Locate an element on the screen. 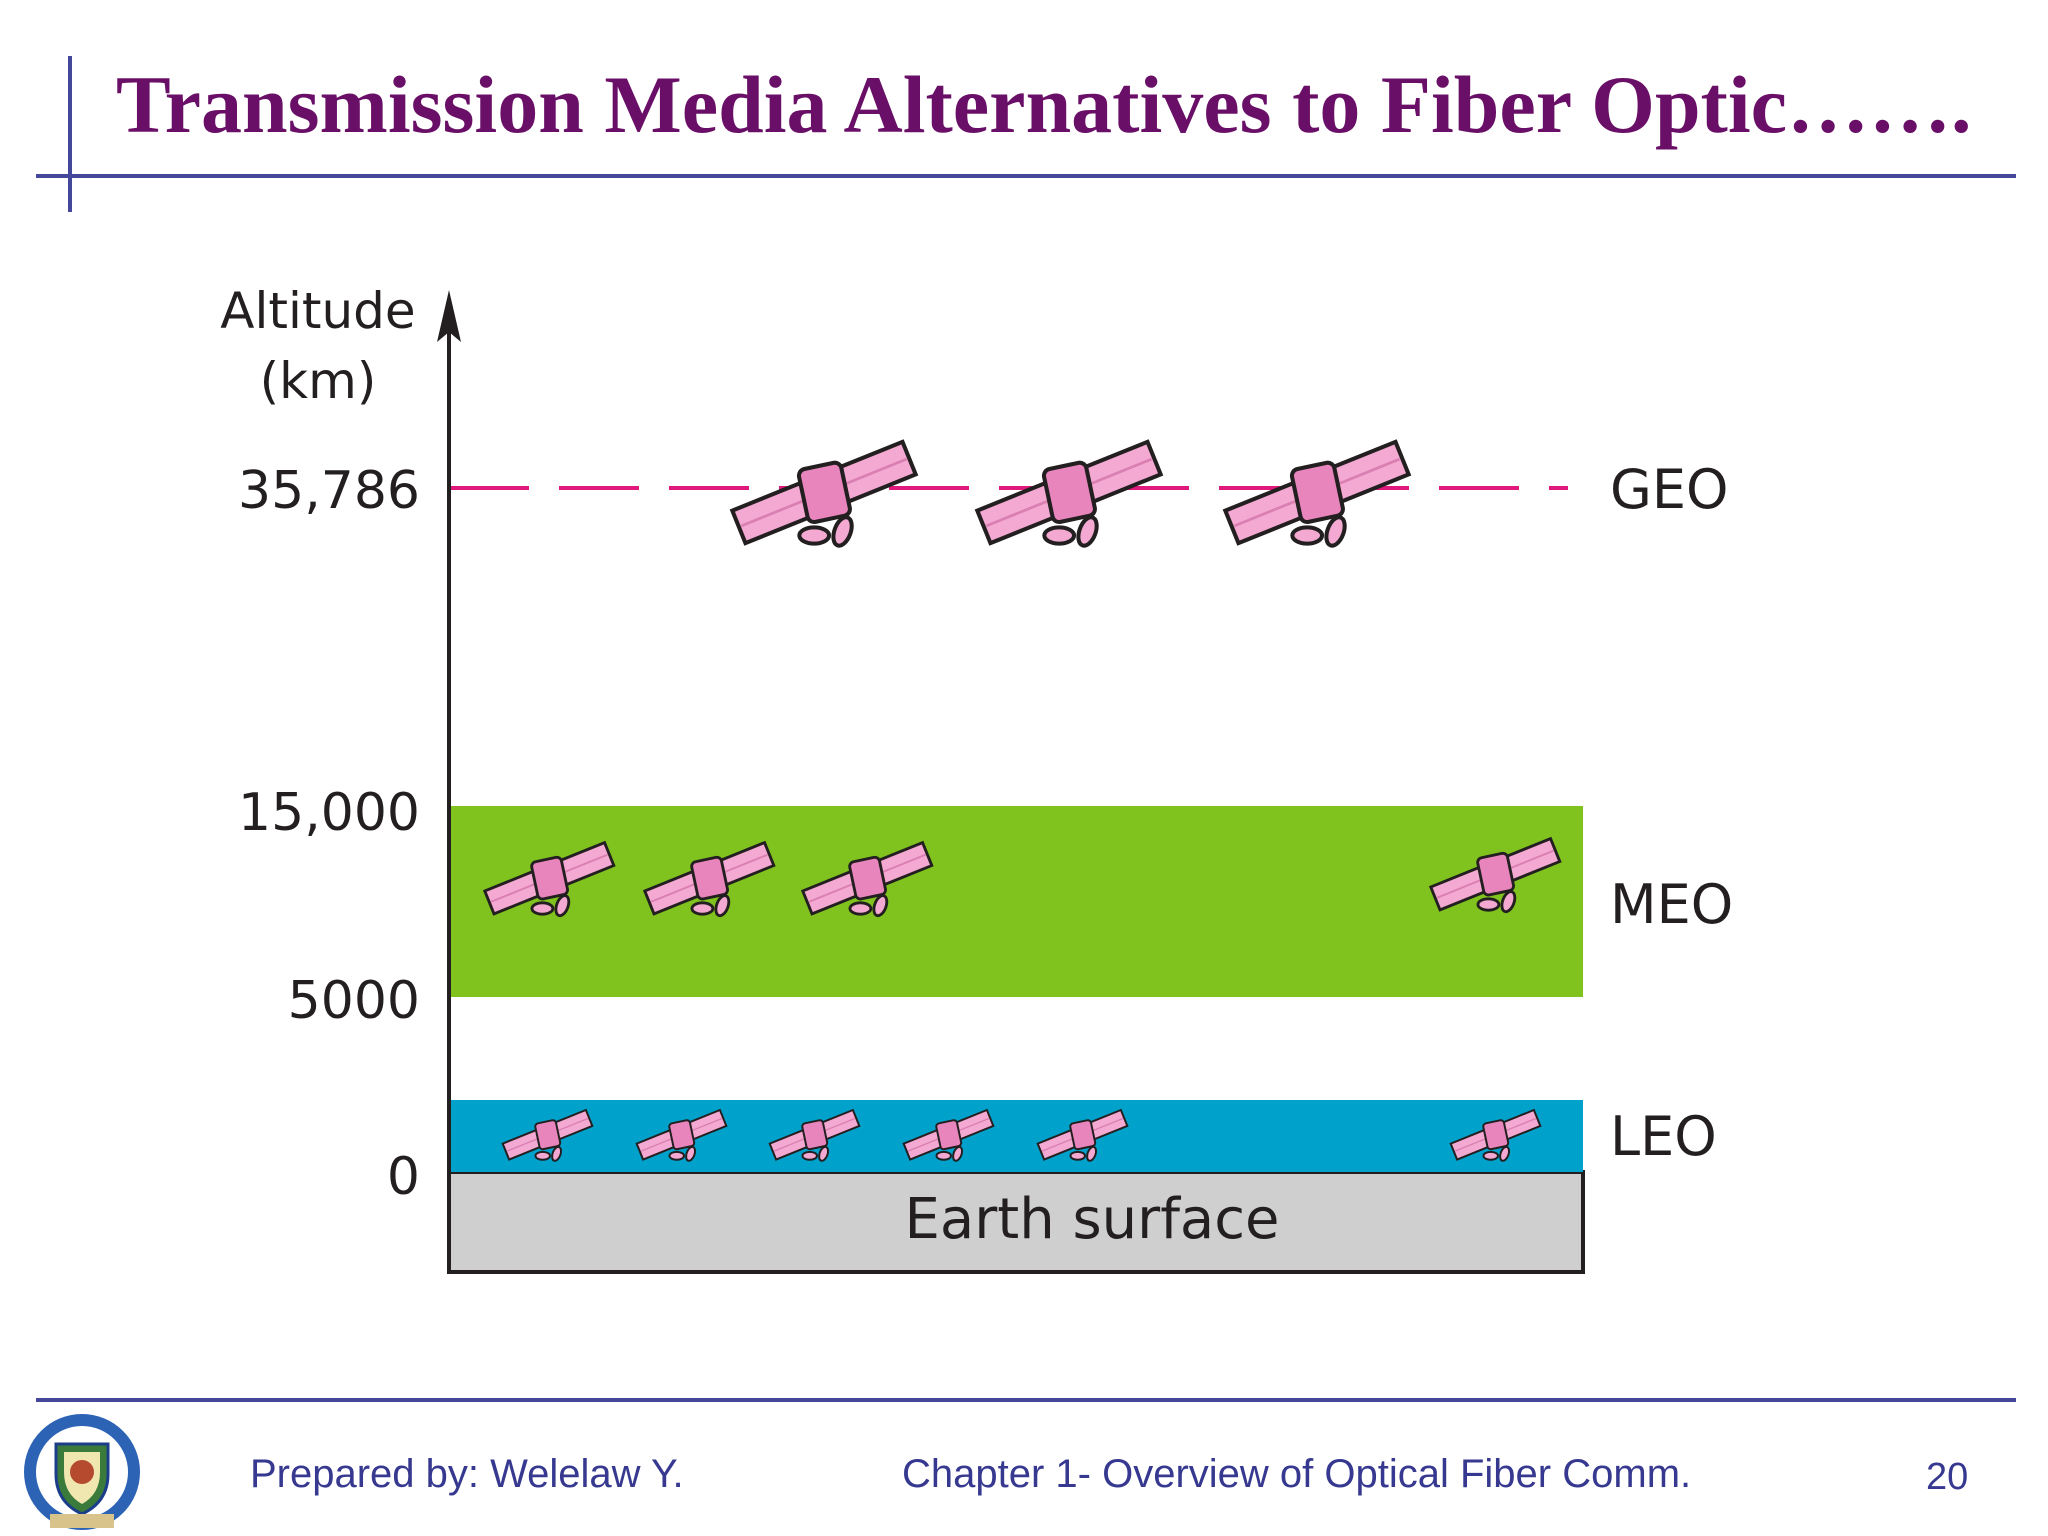 This screenshot has width=2048, height=1536. earth-surface-label: Earth surface is located at coordinates (1092, 1219).